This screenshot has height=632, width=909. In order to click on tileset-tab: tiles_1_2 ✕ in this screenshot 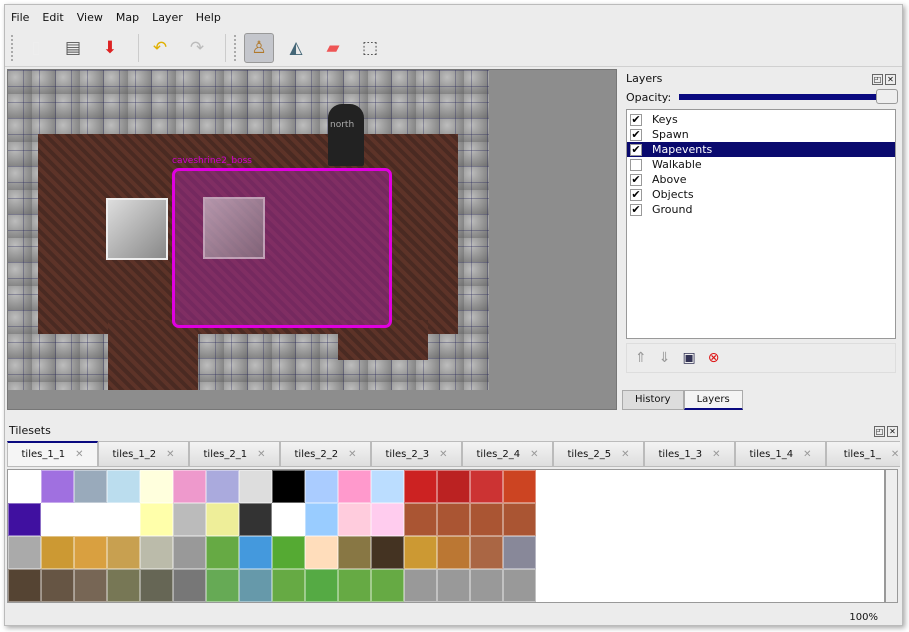, I will do `click(143, 454)`.